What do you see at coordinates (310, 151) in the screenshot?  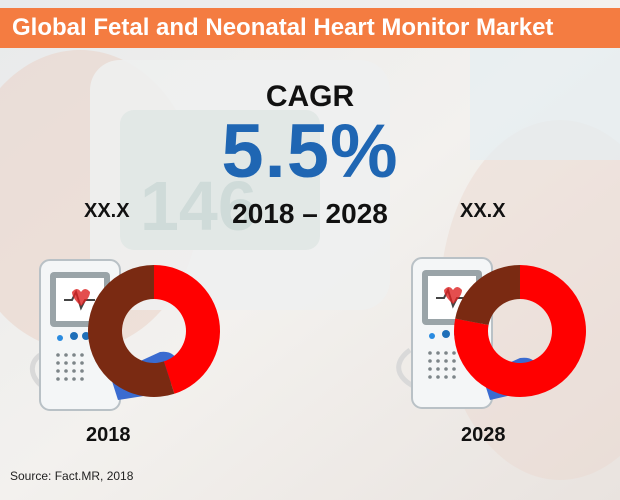 I see `cagr-value: 5.5%` at bounding box center [310, 151].